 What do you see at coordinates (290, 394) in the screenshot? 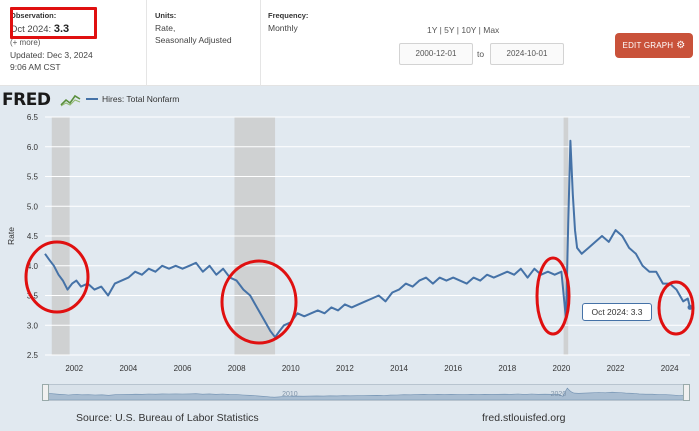
I see `navigator-year-label: 2010` at bounding box center [290, 394].